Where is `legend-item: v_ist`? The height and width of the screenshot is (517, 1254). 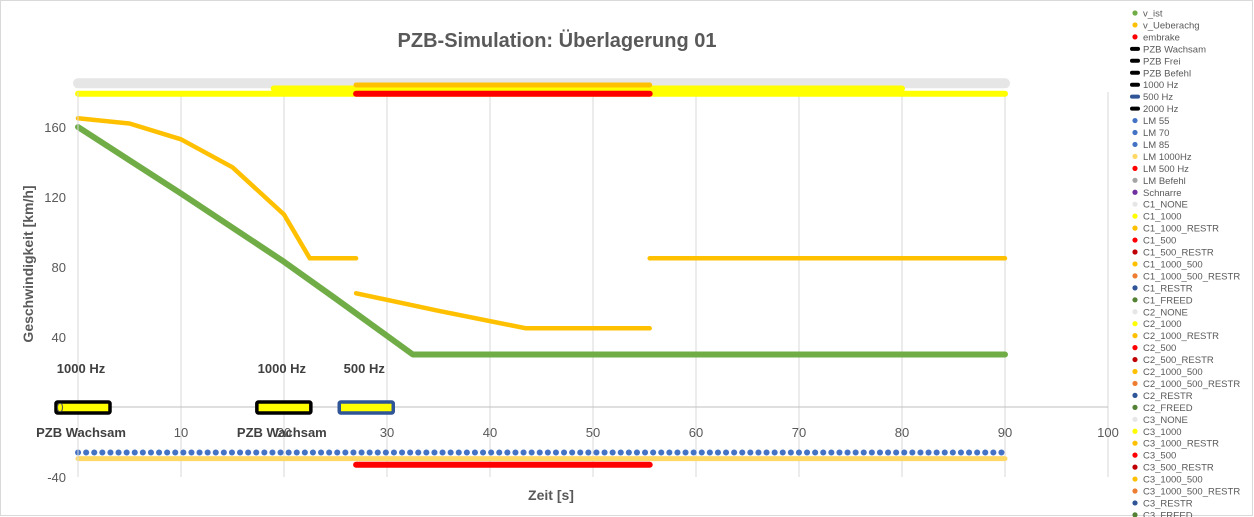
legend-item: v_ist is located at coordinates (1147, 14).